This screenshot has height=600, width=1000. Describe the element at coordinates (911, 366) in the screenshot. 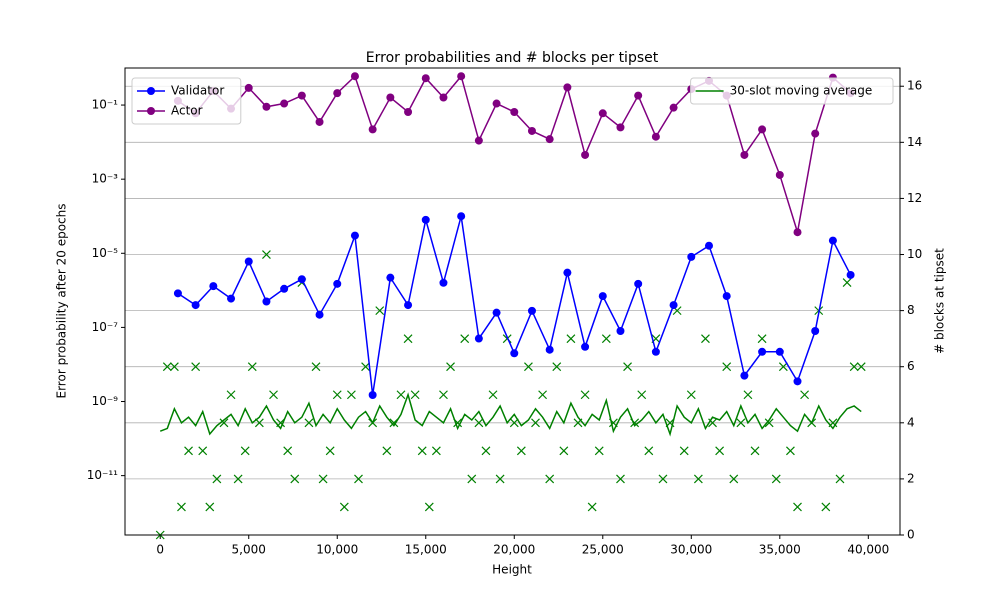

I see `y2-tick-label: 6` at that location.